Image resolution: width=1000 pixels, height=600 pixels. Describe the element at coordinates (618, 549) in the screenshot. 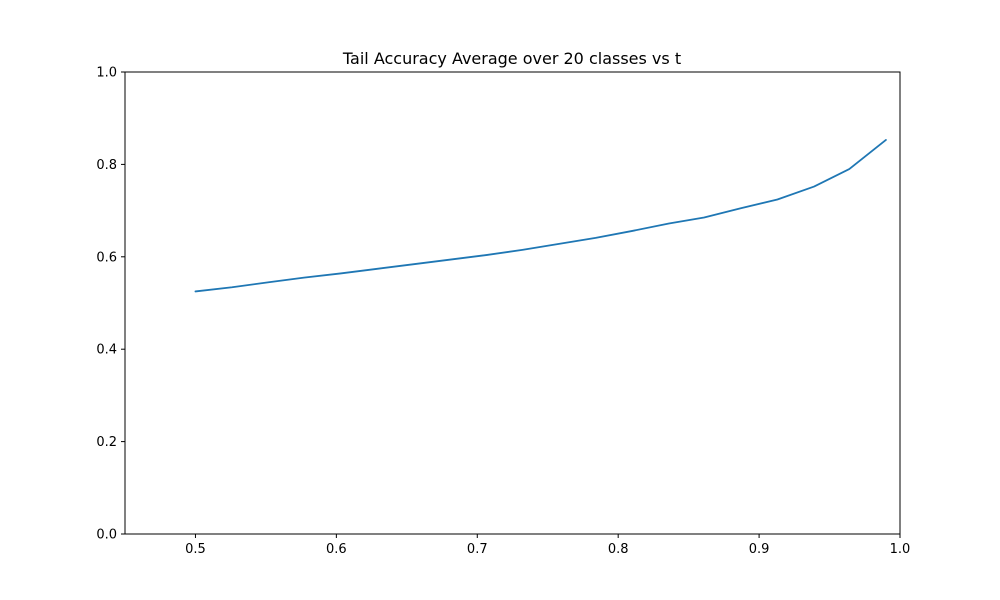

I see `x-tick-label: 0.8` at that location.